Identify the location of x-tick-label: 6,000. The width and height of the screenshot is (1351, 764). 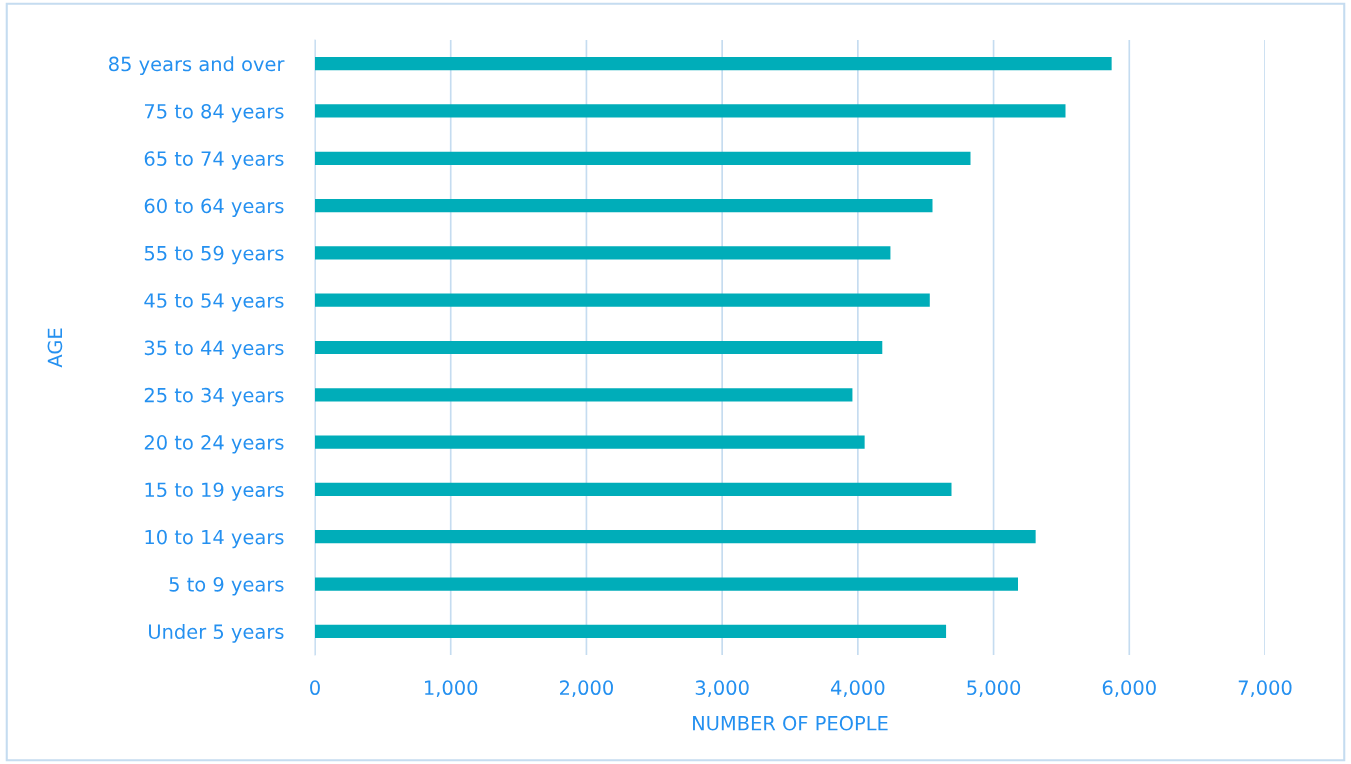
(1129, 689).